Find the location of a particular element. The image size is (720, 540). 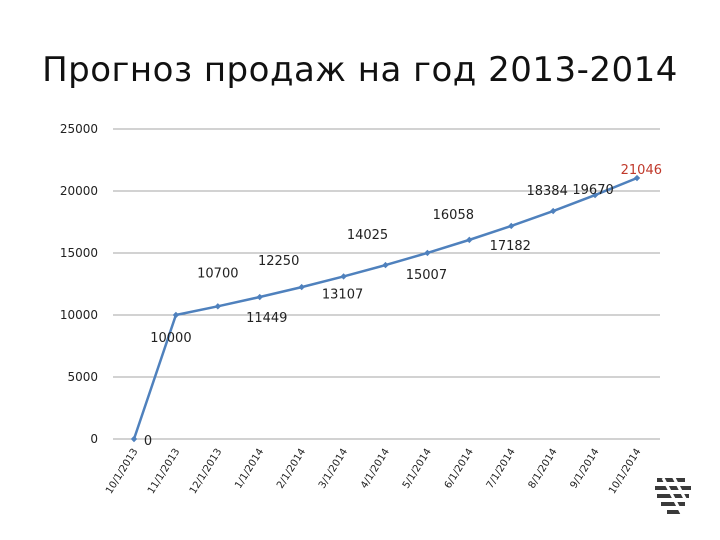

x-tick-label: 10/1/2013 is located at coordinates (122, 471).